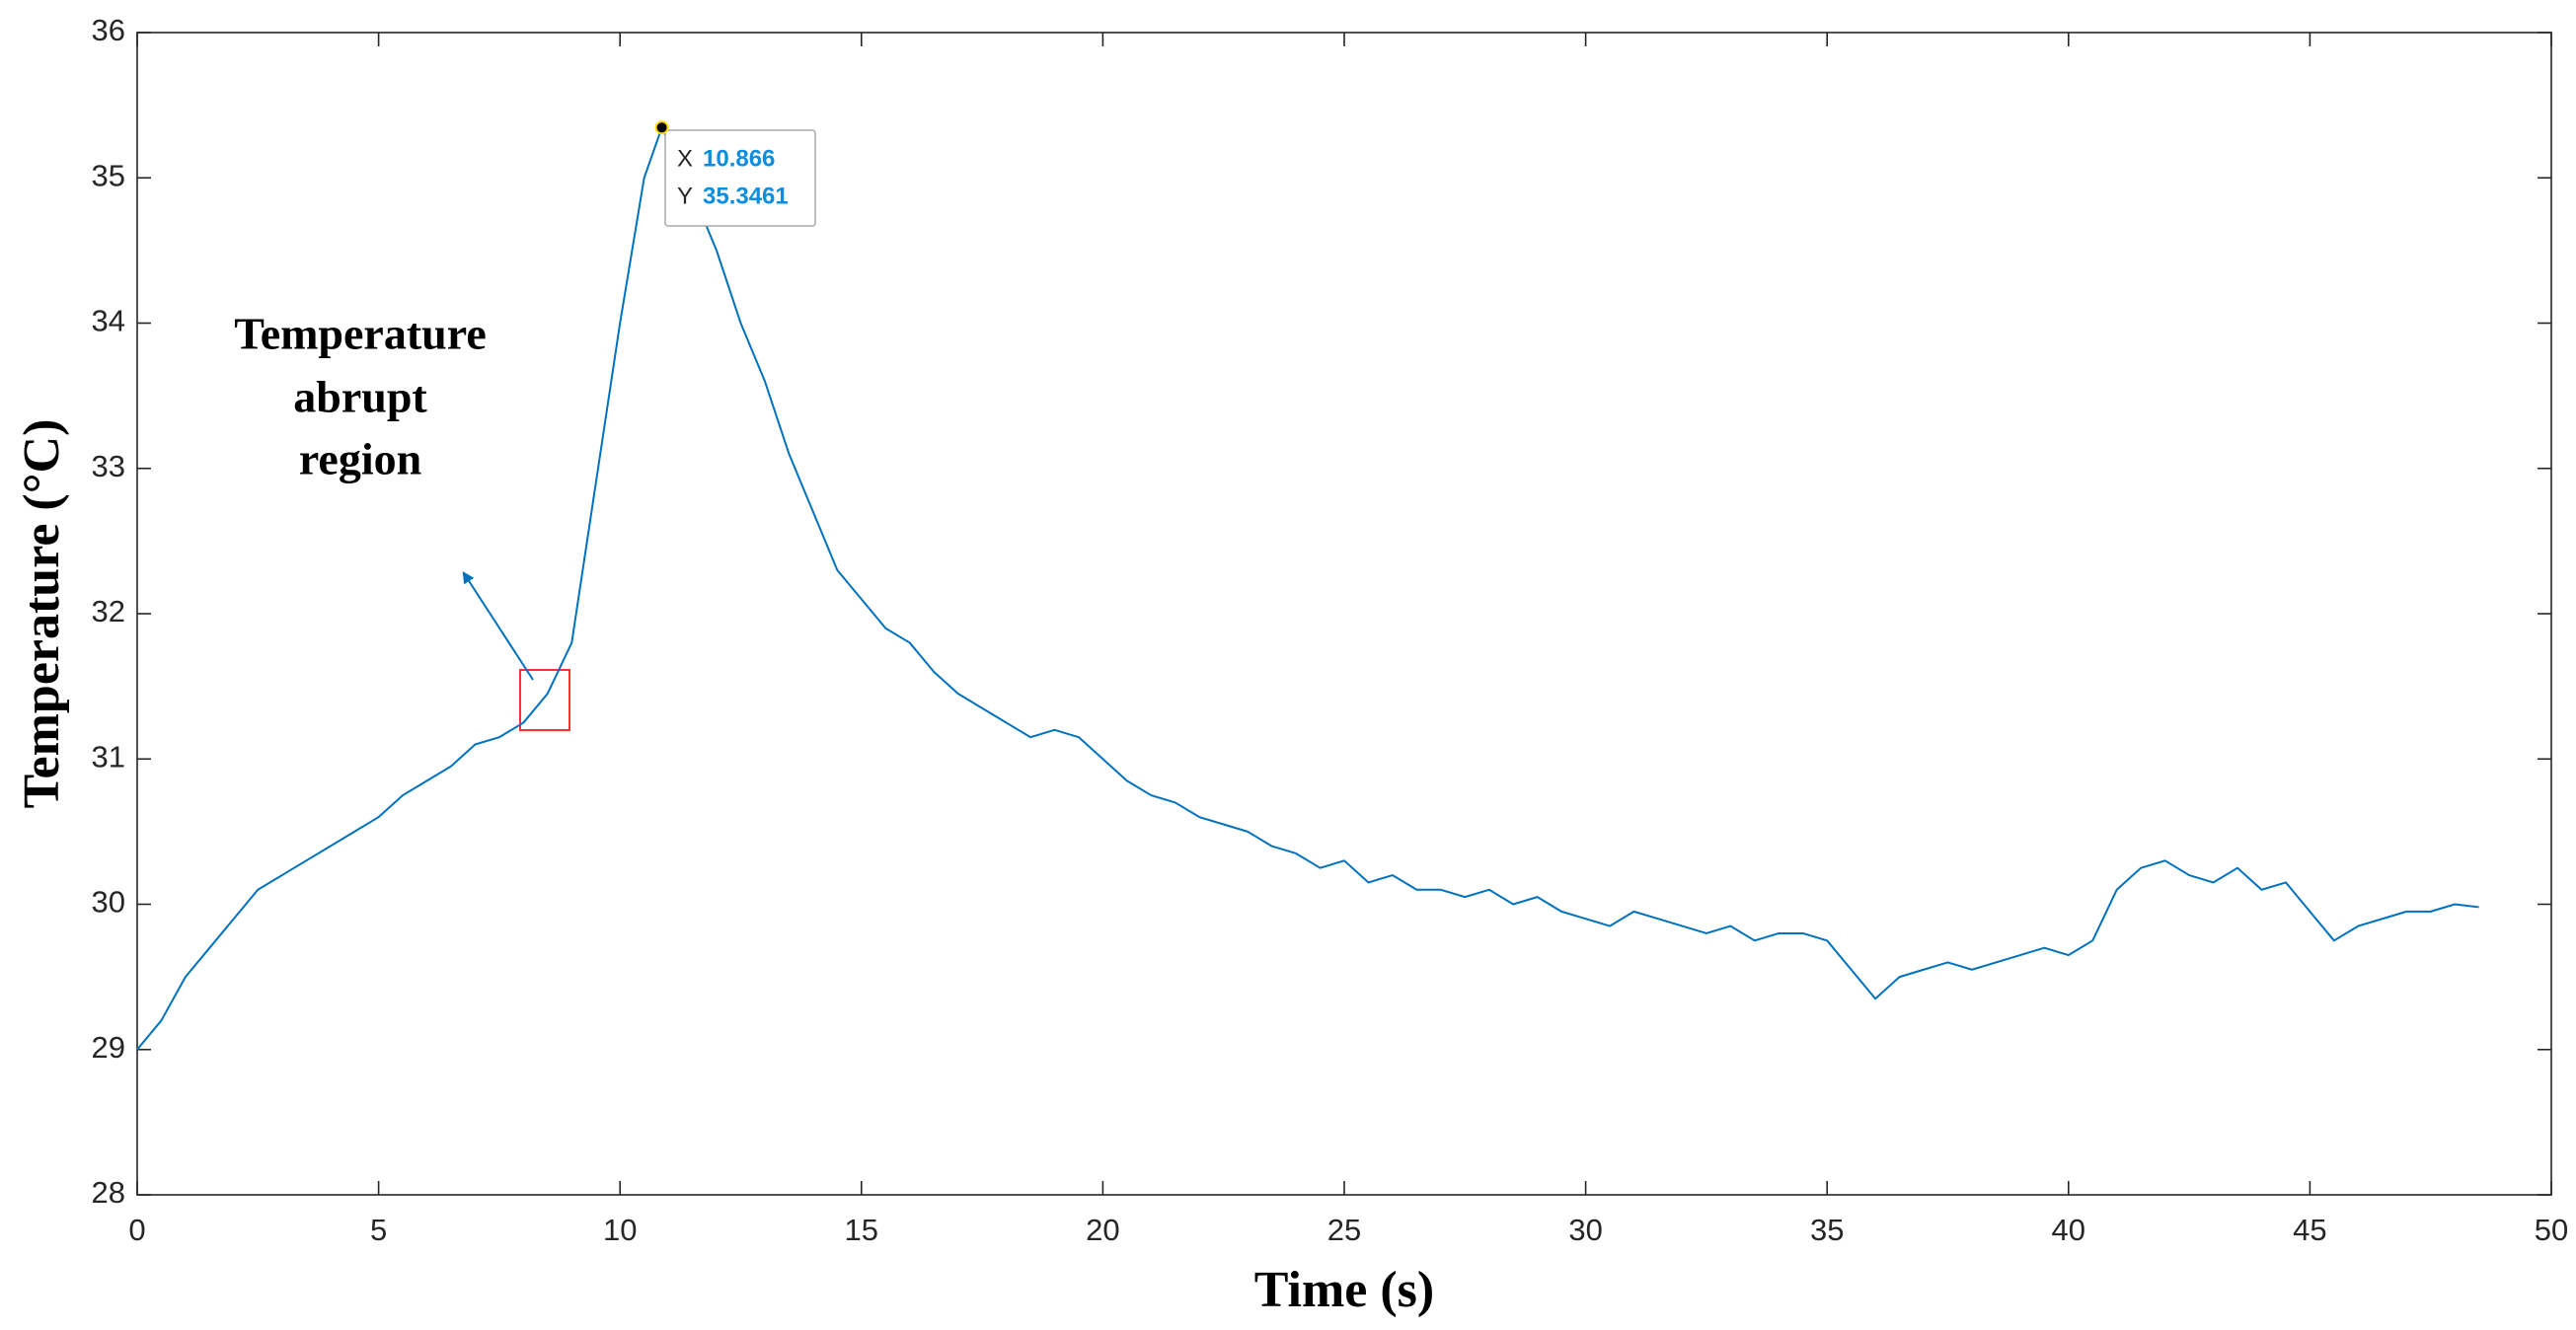  Describe the element at coordinates (109, 611) in the screenshot. I see `y-tick-label: 32` at that location.